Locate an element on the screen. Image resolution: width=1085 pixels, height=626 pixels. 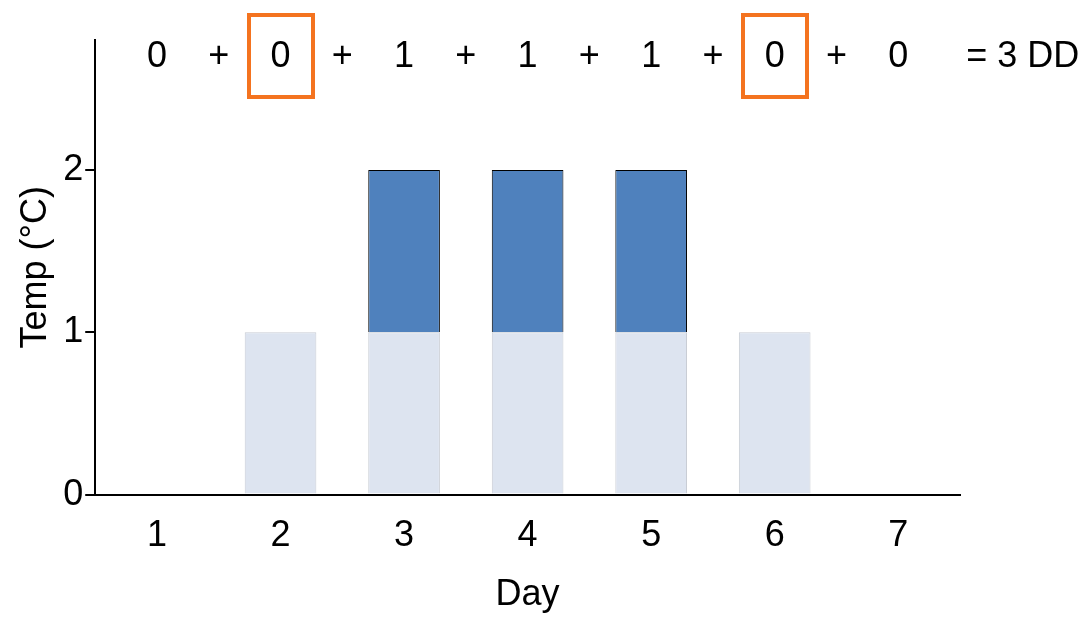
x-tick-label: 2 is located at coordinates (280, 534).